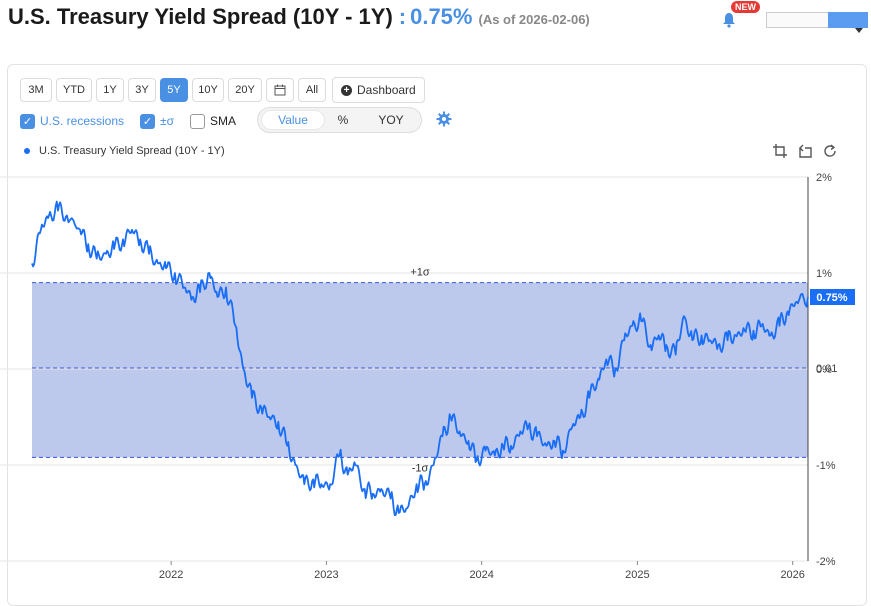  What do you see at coordinates (198, 121) in the screenshot?
I see `sma-checkbox` at bounding box center [198, 121].